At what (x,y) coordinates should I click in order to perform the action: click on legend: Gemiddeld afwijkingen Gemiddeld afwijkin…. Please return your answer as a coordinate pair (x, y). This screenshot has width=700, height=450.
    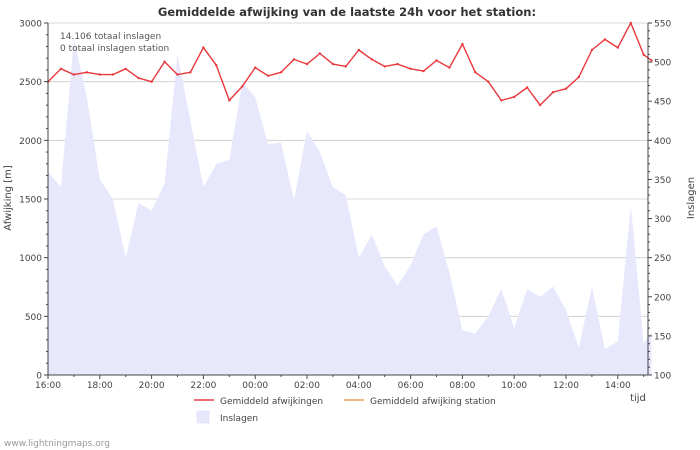
    Looking at the image, I should click on (345, 410).